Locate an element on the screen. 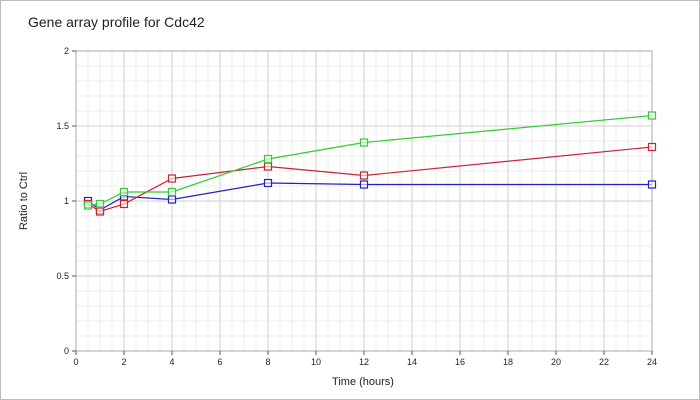 The height and width of the screenshot is (400, 700). y-tick-label: 1.5 is located at coordinates (62, 126).